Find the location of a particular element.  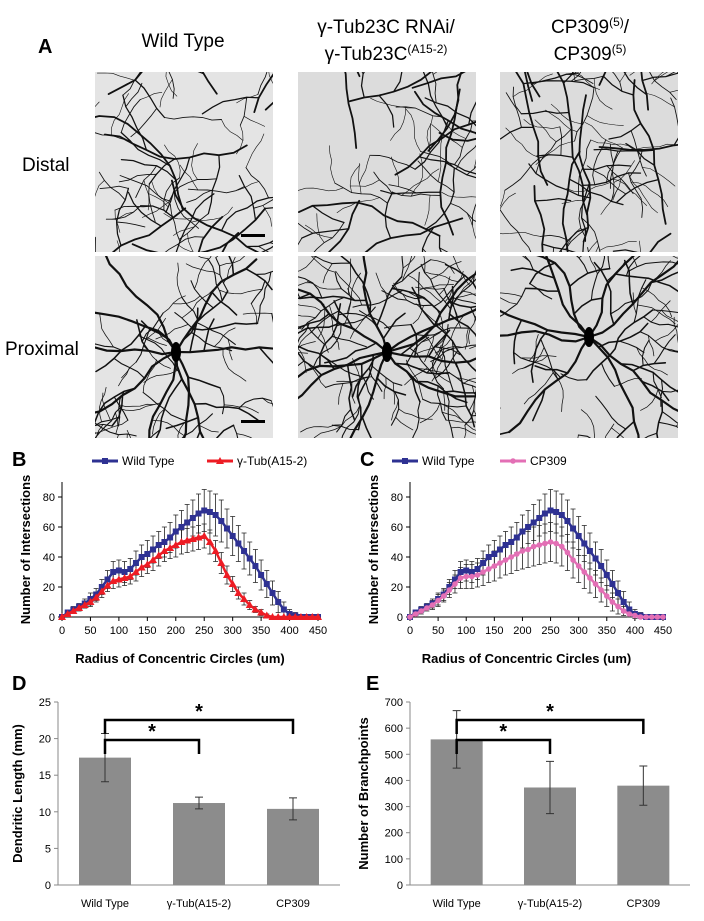

row-label: Proximal is located at coordinates (42, 349).